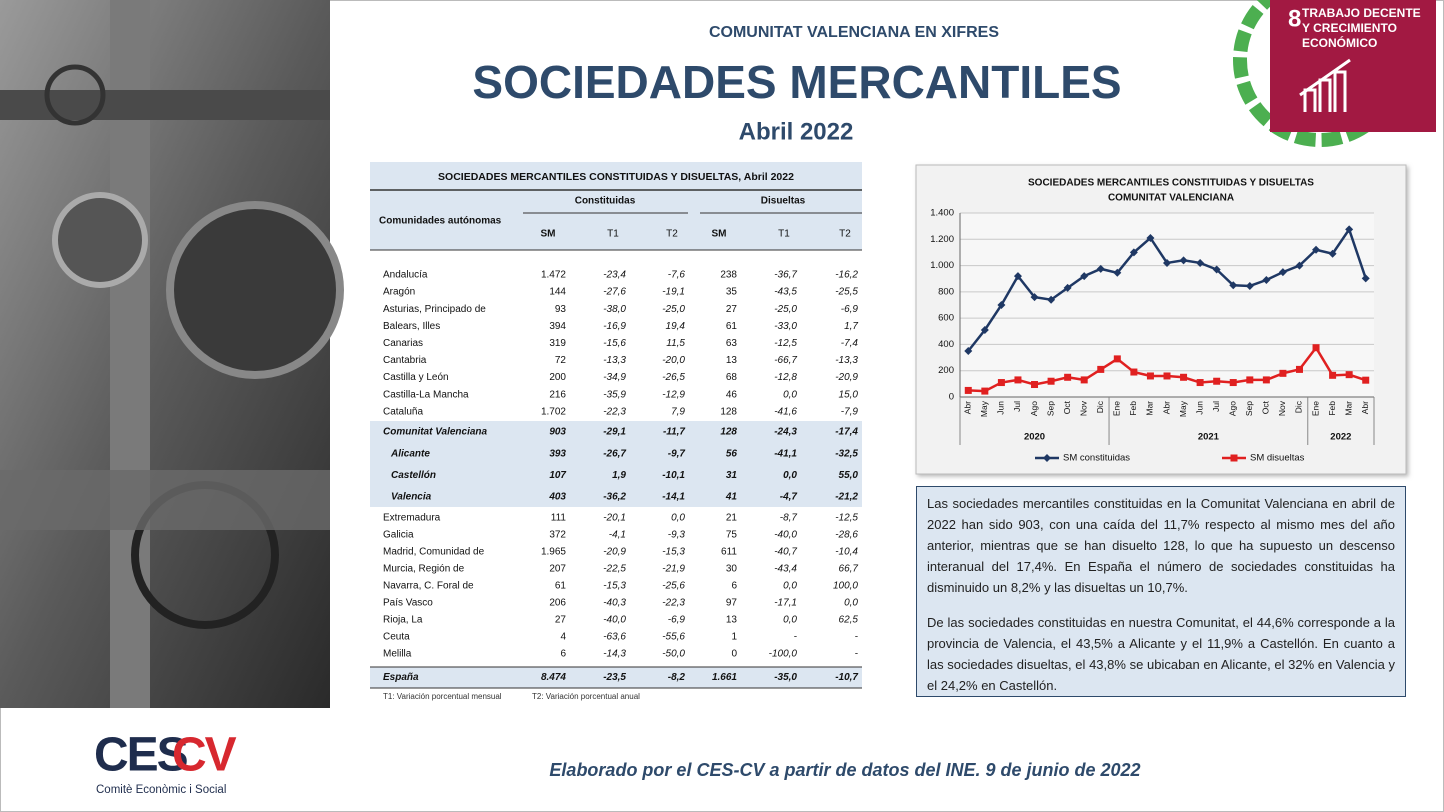  I want to click on cell: 1,9, so click(619, 475).